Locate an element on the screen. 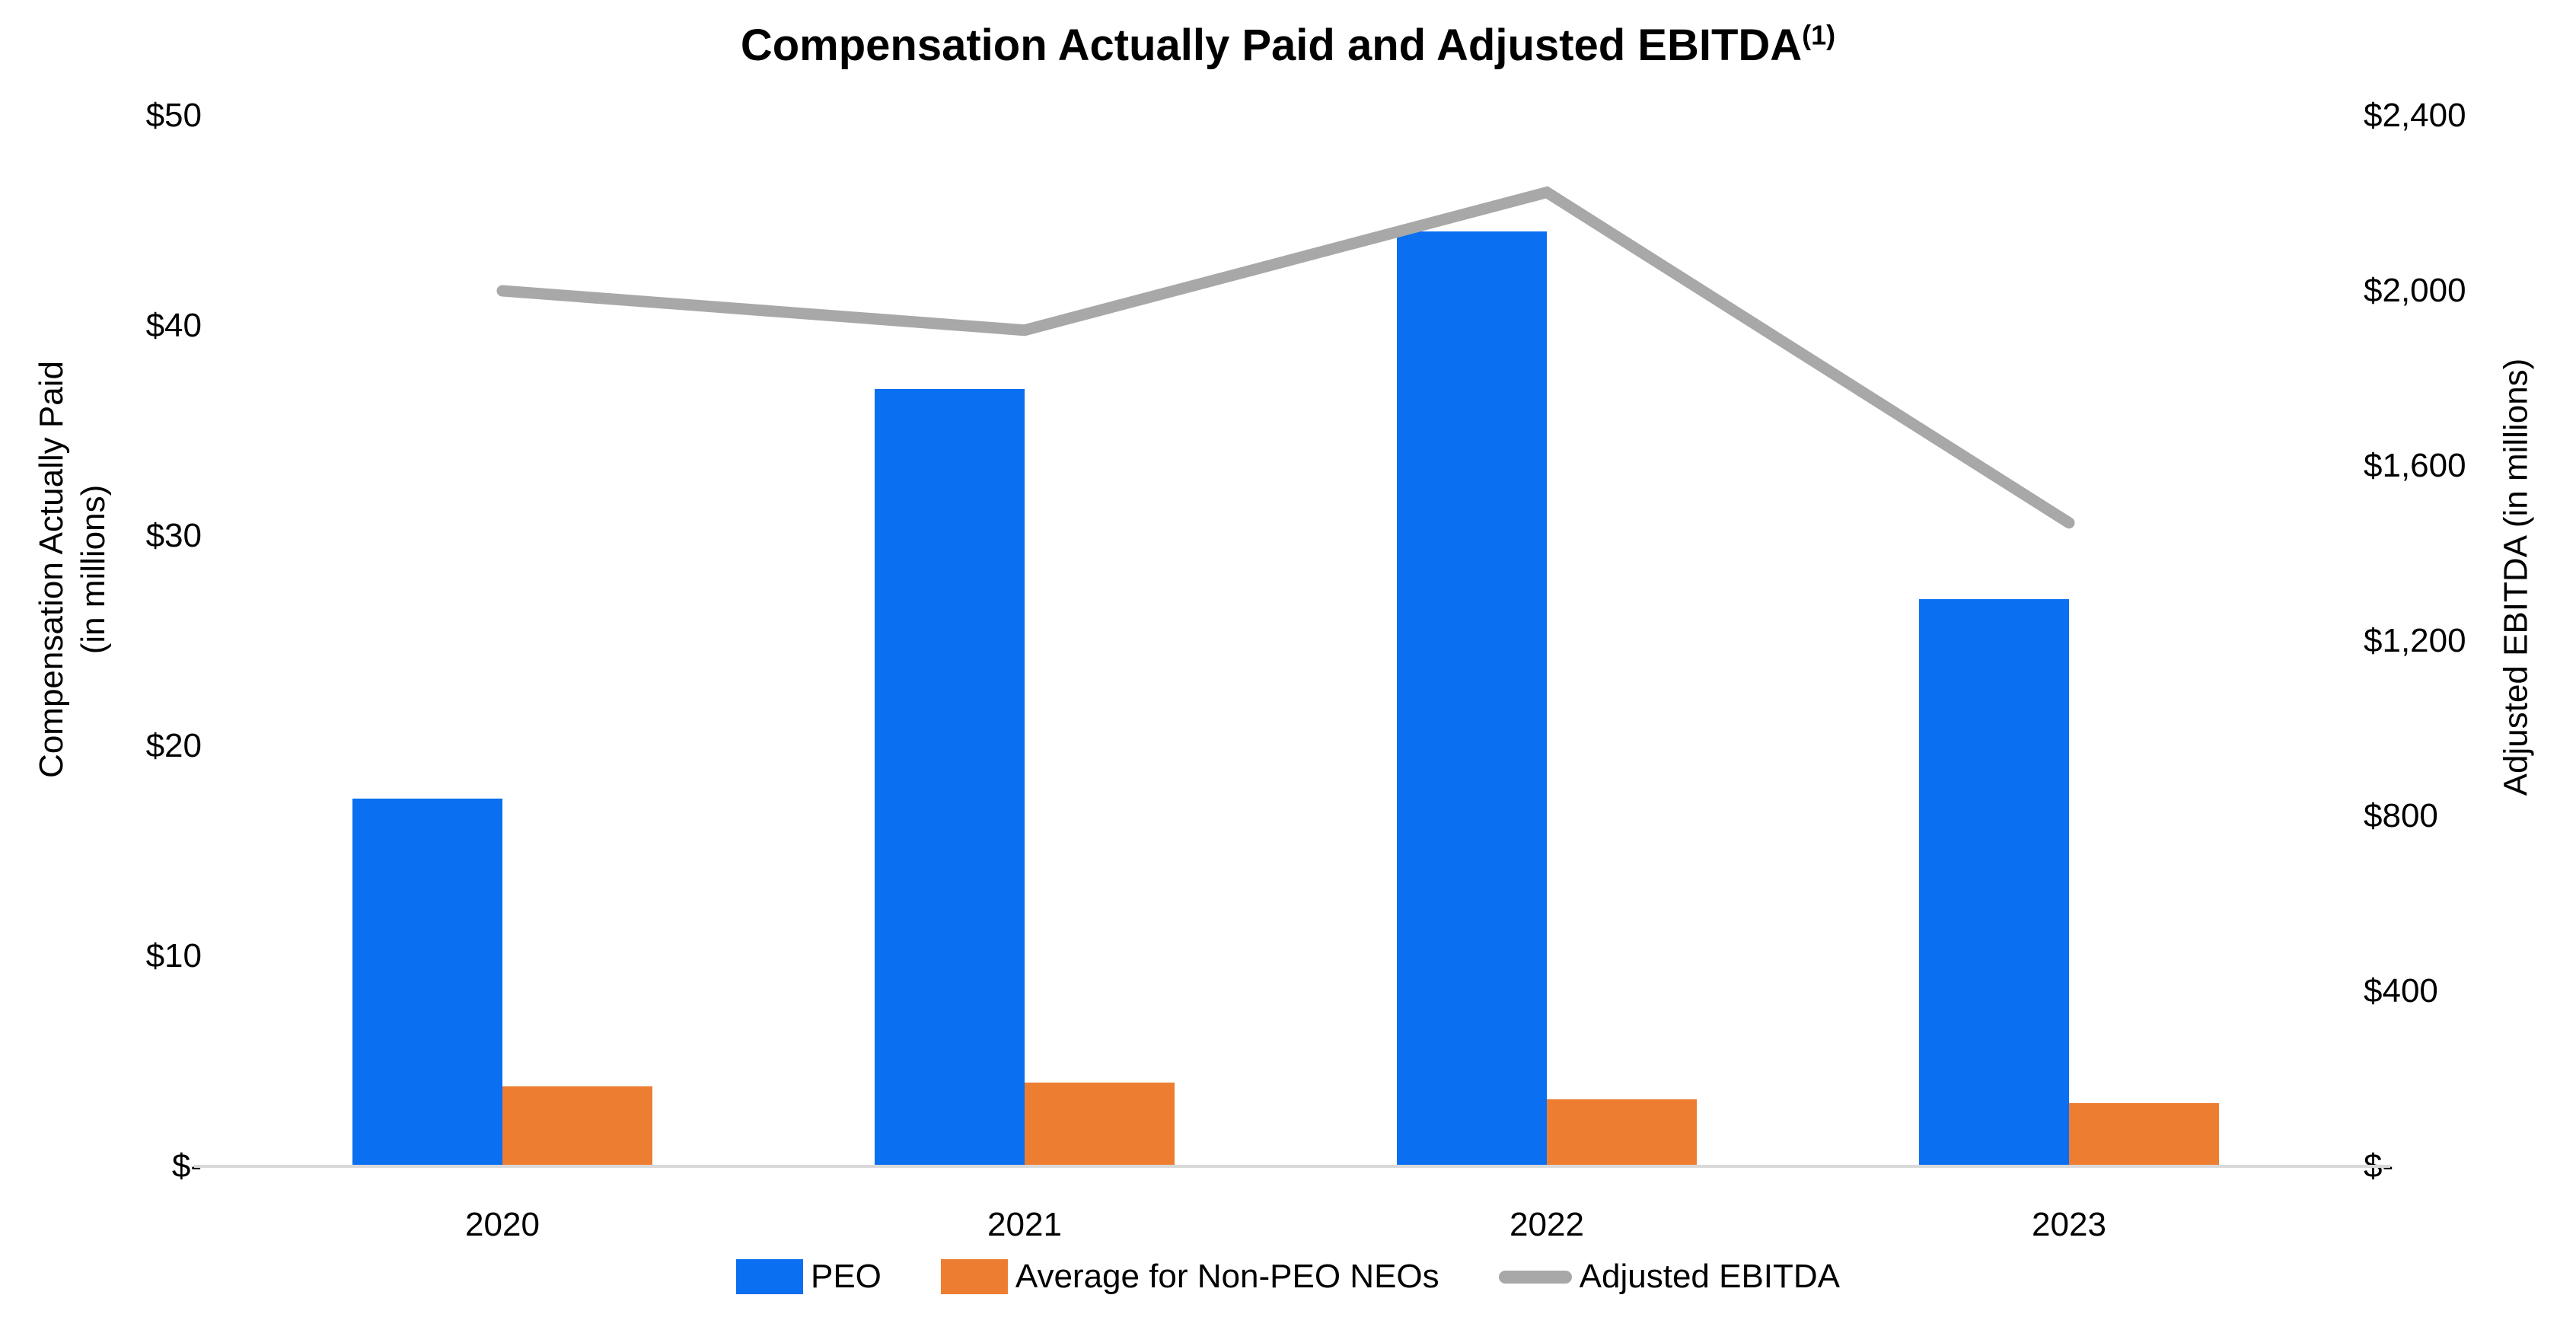 Image resolution: width=2576 pixels, height=1330 pixels. left-axis-tick-label: $40 is located at coordinates (173, 325).